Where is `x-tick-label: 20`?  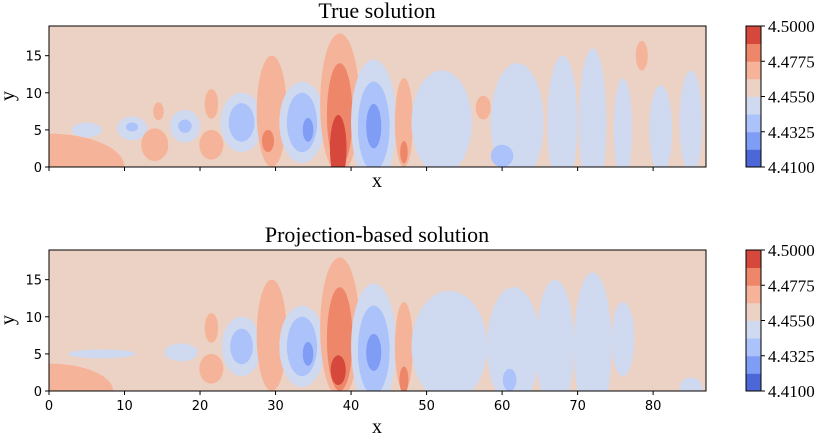
x-tick-label: 20 is located at coordinates (200, 406).